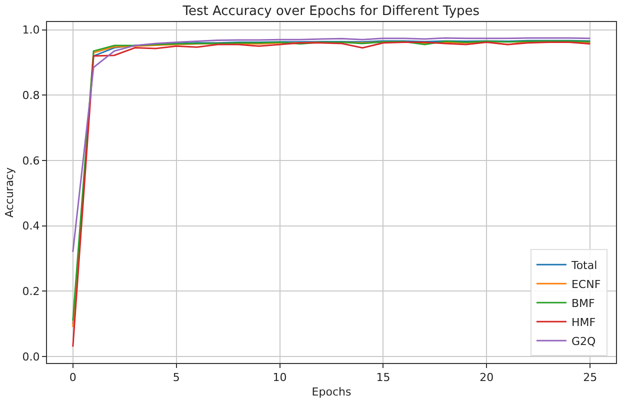  I want to click on x-tick-label: 20, so click(487, 377).